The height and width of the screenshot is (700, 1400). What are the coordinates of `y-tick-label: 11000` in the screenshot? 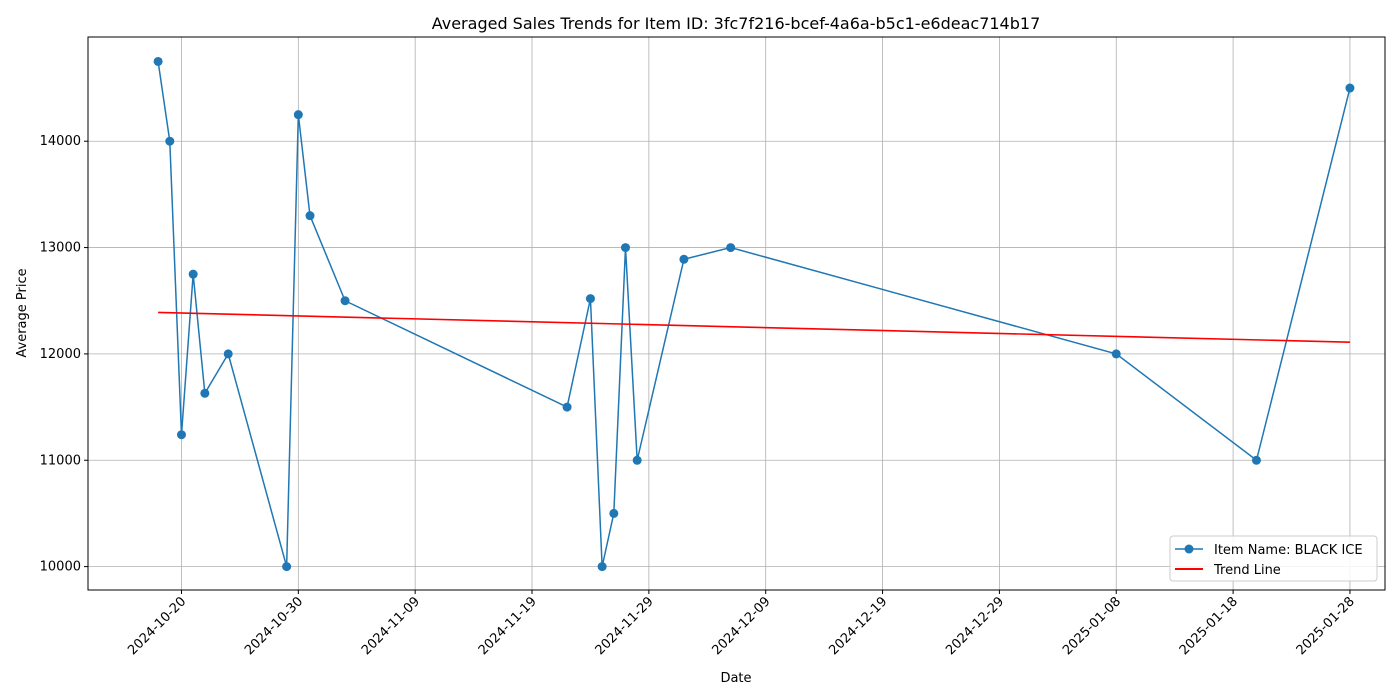 It's located at (60, 460).